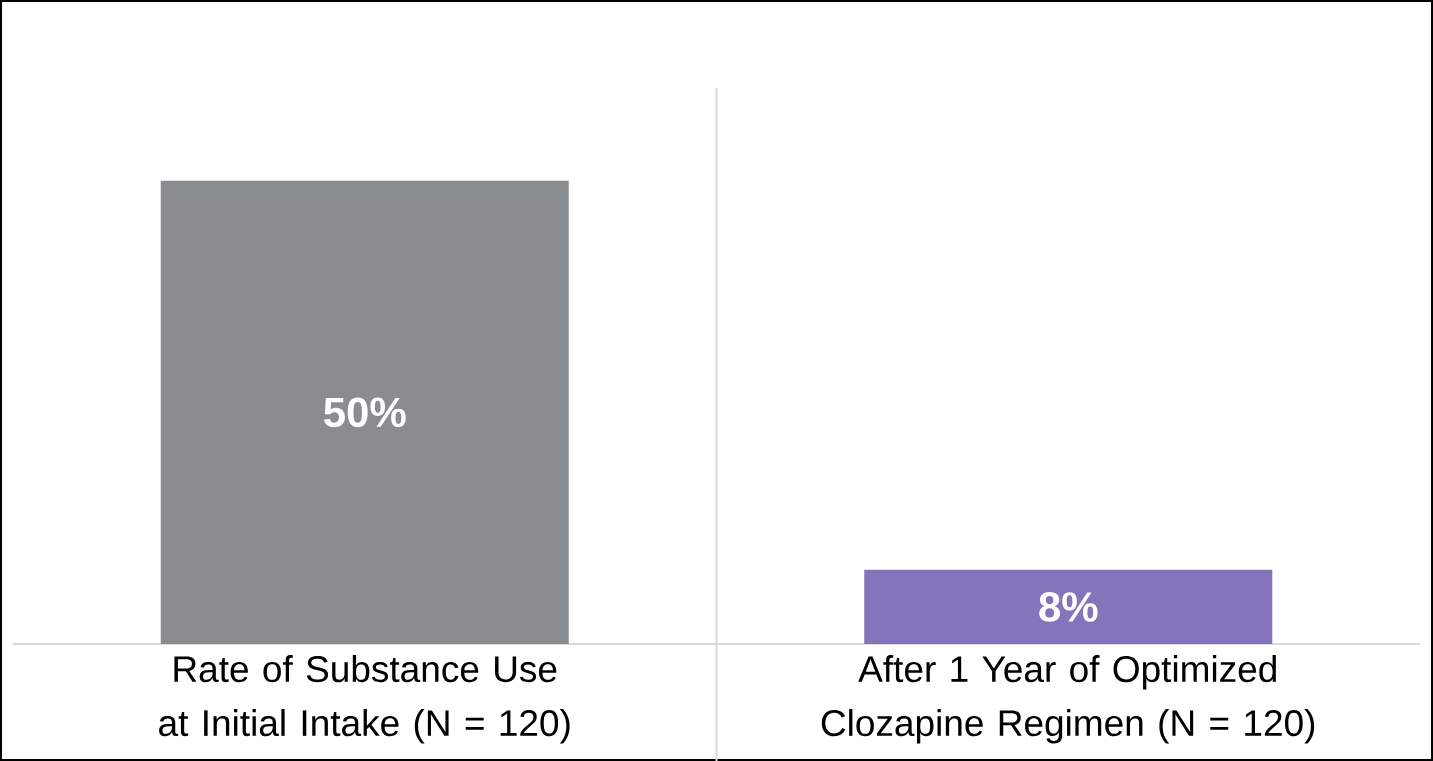 The image size is (1433, 761). What do you see at coordinates (1068, 607) in the screenshot?
I see `data-label: 8%` at bounding box center [1068, 607].